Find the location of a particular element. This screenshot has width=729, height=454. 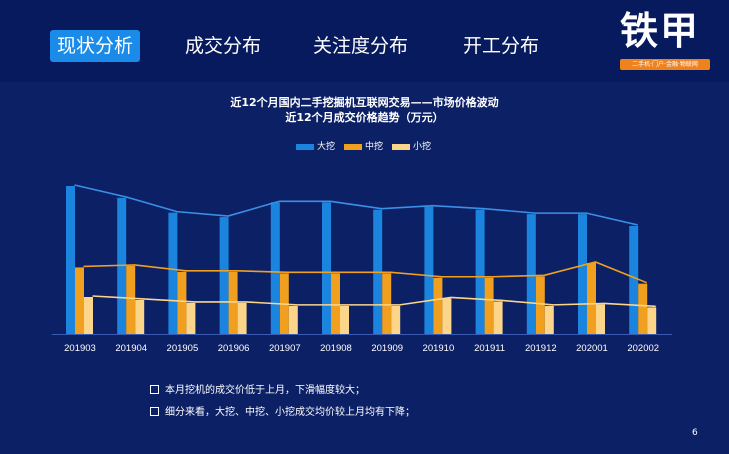

x-tick-label-201909: 201909 is located at coordinates (387, 348).